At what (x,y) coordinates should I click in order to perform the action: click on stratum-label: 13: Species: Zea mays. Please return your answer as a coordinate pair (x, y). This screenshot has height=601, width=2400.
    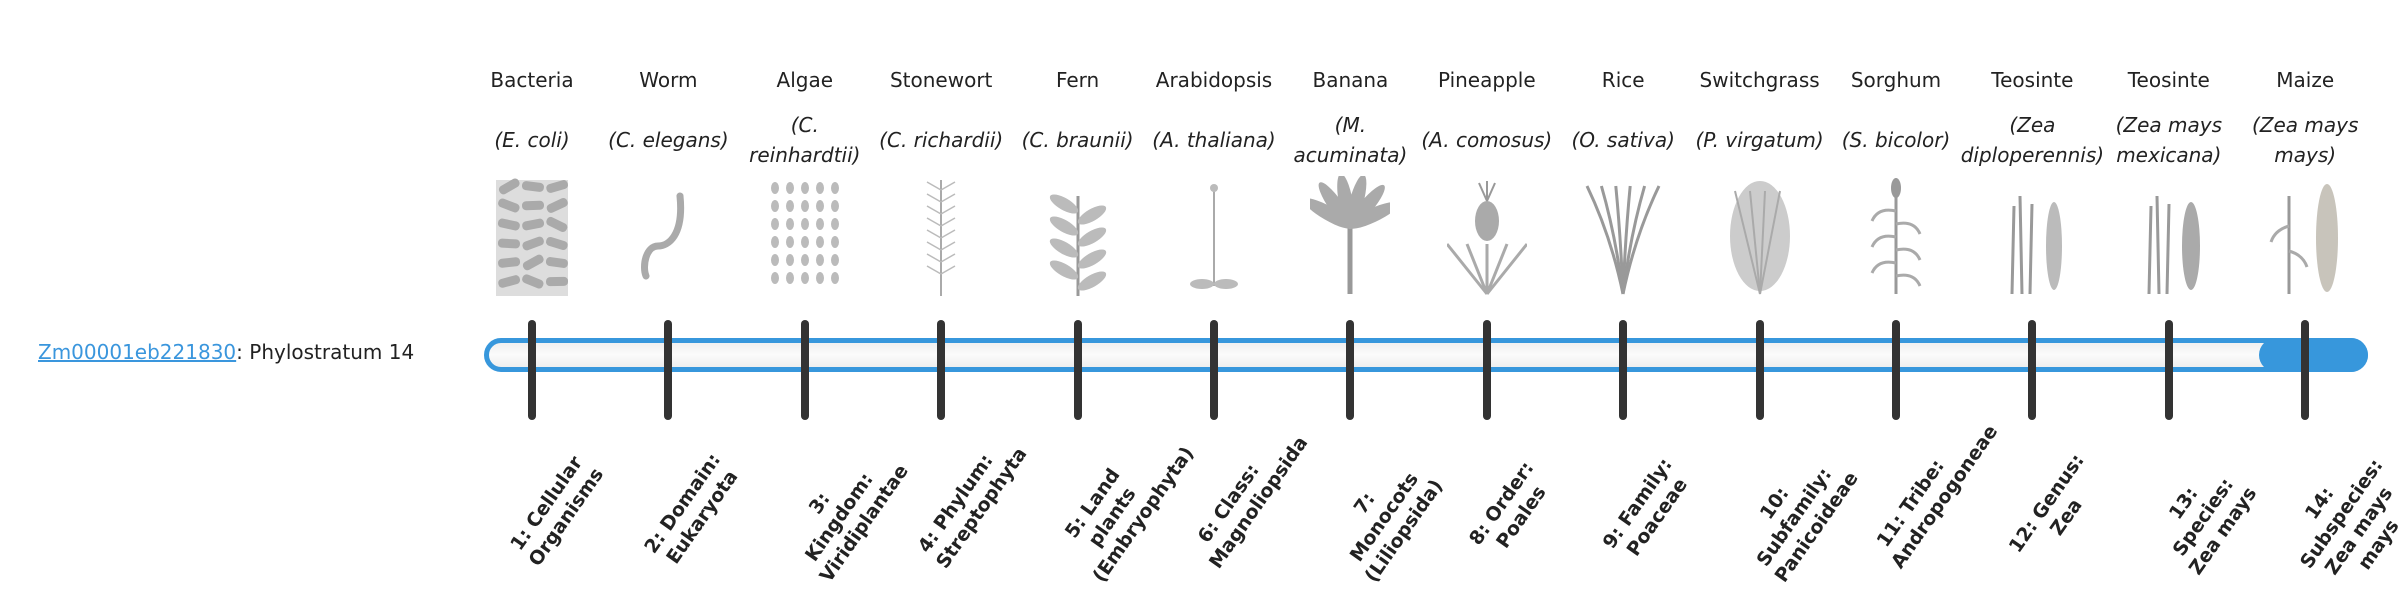
    Looking at the image, I should click on (2212, 526).